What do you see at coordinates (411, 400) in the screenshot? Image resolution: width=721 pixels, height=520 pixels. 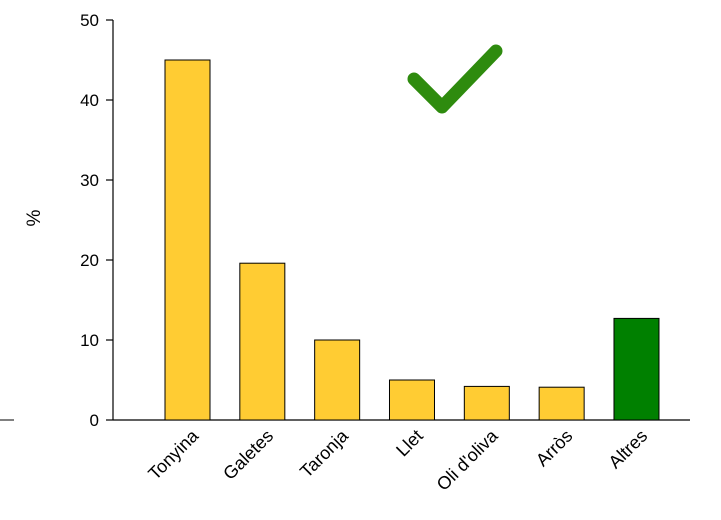 I see `bar-llet` at bounding box center [411, 400].